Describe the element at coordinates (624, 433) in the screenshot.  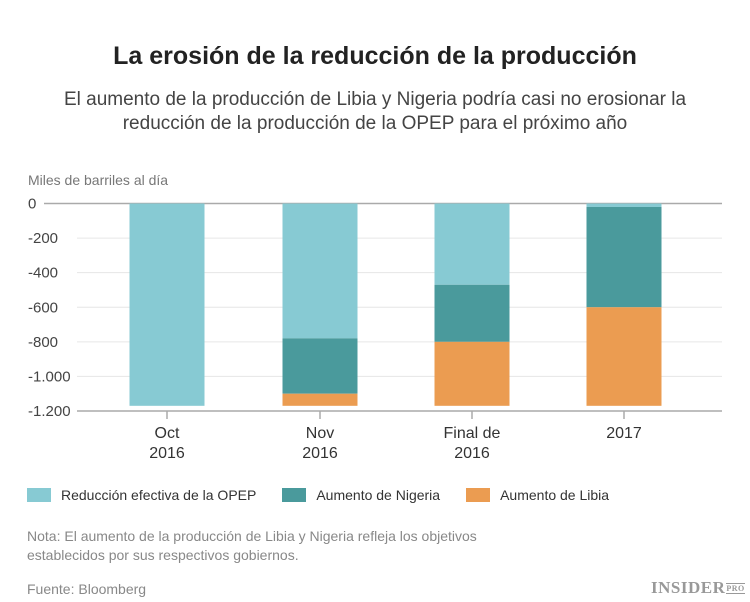
I see `x-tick-label: 2017` at that location.